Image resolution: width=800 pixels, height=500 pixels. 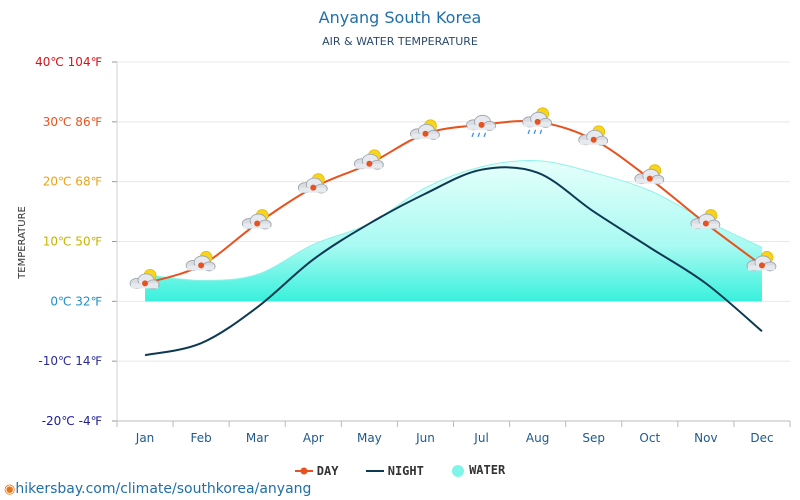 What do you see at coordinates (163, 489) in the screenshot?
I see `source-text: hikersbay.com/climate/southkorea/anyang` at bounding box center [163, 489].